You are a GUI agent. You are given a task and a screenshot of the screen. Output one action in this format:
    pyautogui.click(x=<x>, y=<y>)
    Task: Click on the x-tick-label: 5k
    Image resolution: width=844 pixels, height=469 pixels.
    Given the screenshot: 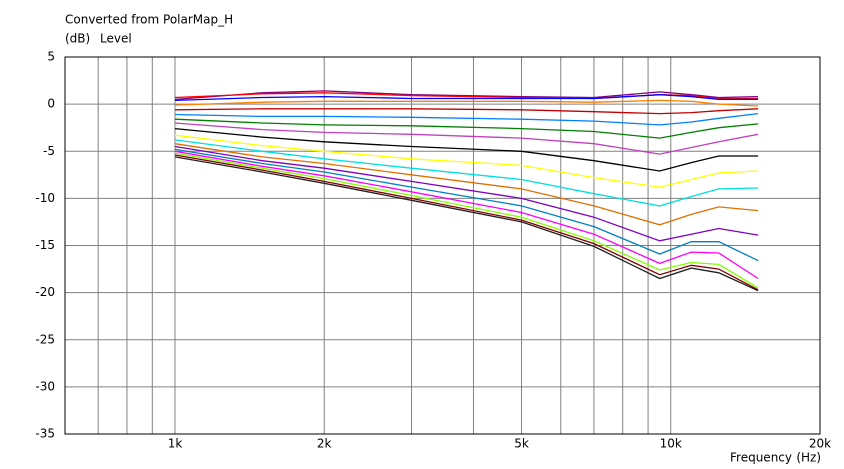 What is the action you would take?
    pyautogui.click(x=521, y=444)
    